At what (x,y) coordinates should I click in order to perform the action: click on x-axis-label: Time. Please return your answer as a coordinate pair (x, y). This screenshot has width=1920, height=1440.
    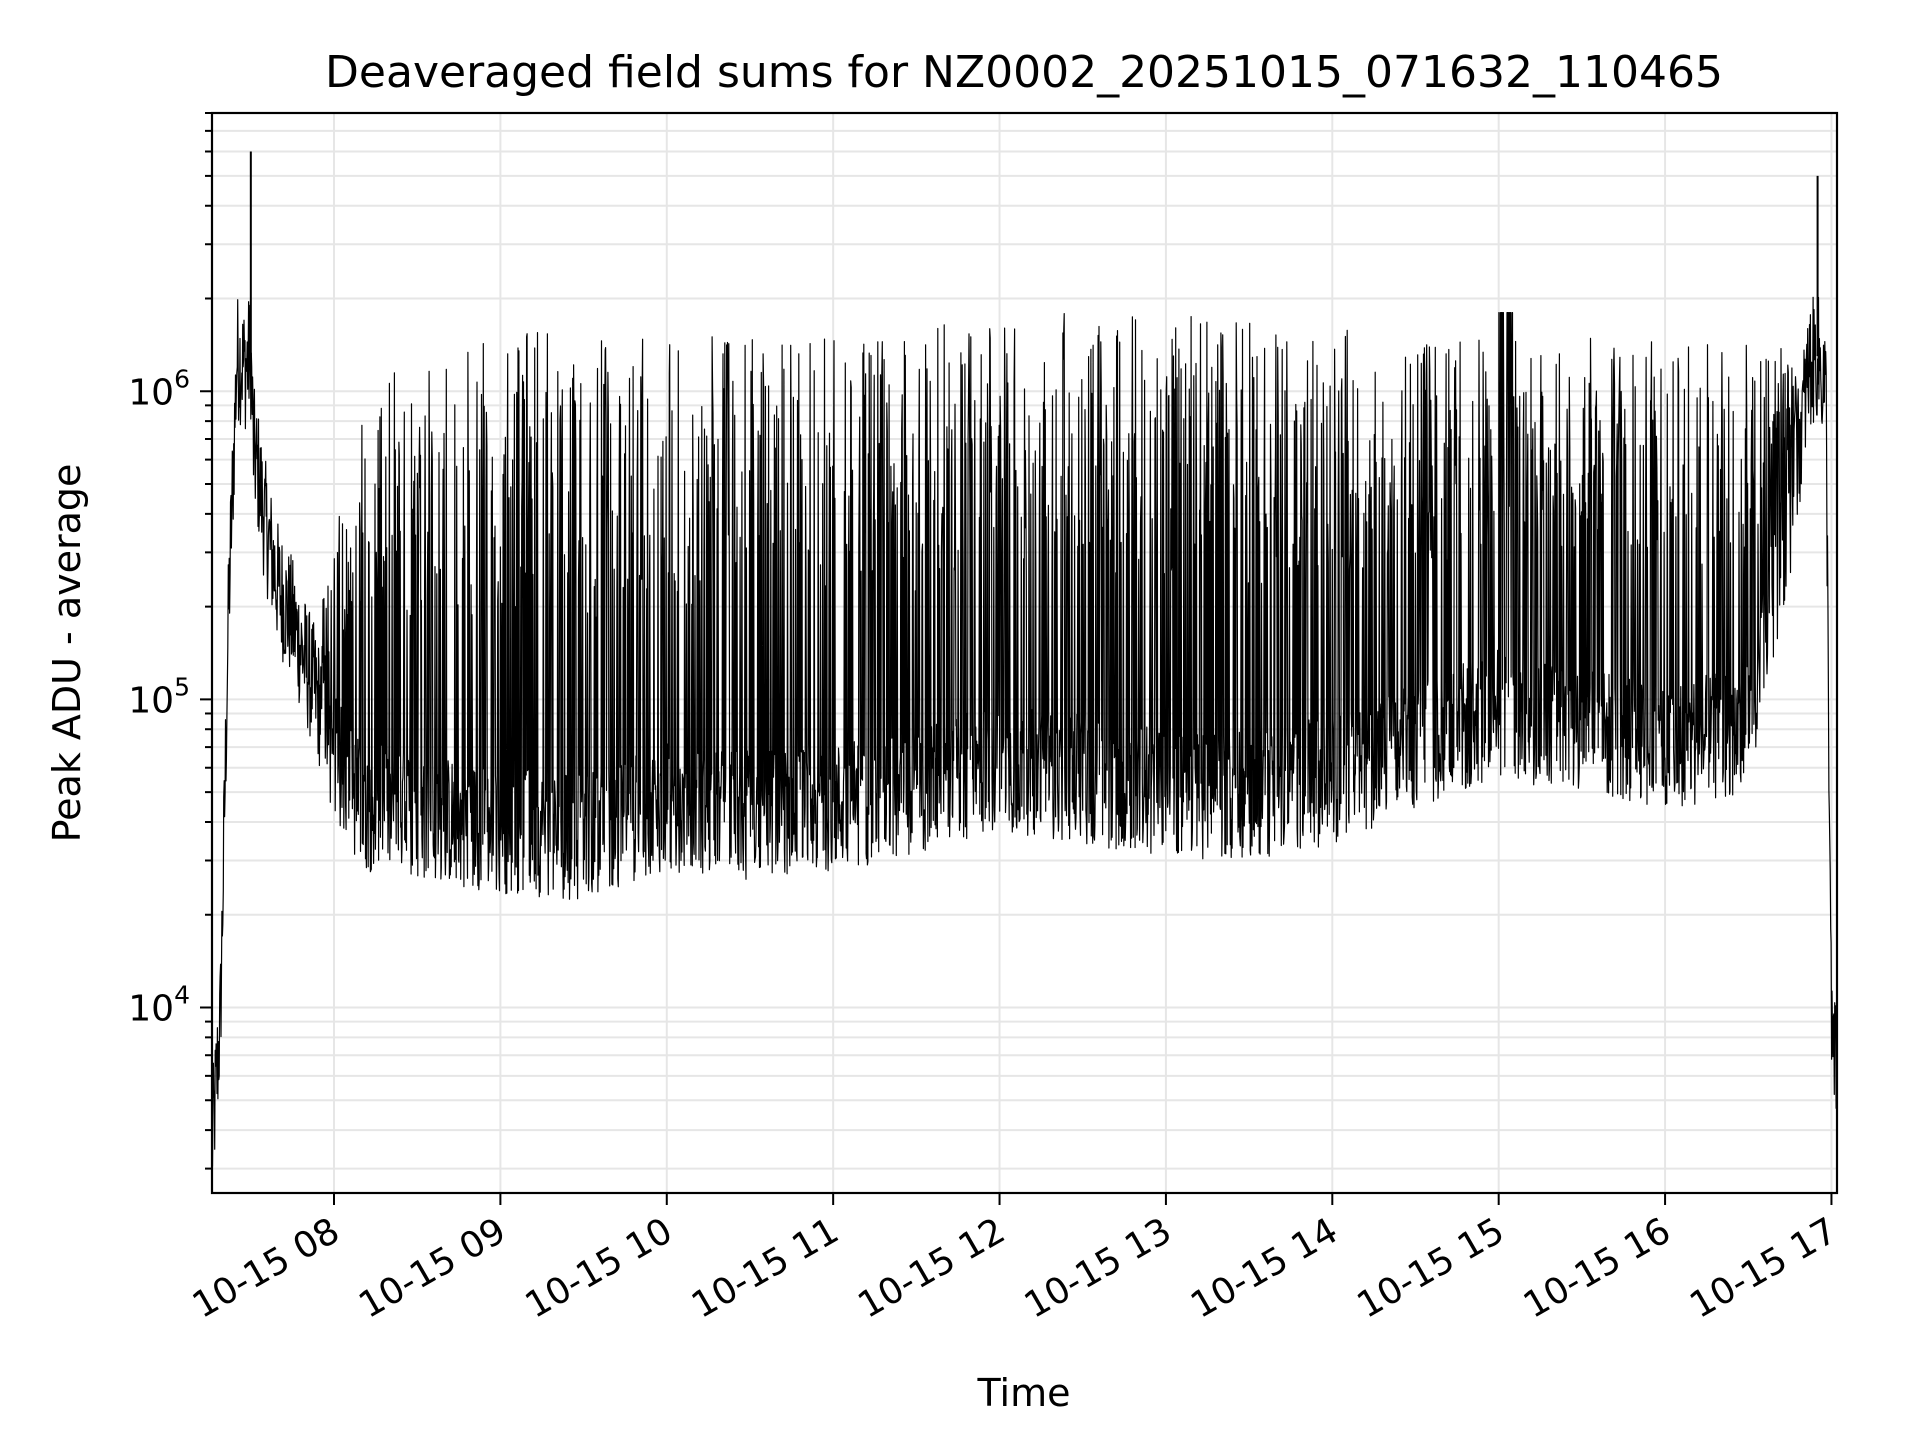
    Looking at the image, I should click on (1024, 1393).